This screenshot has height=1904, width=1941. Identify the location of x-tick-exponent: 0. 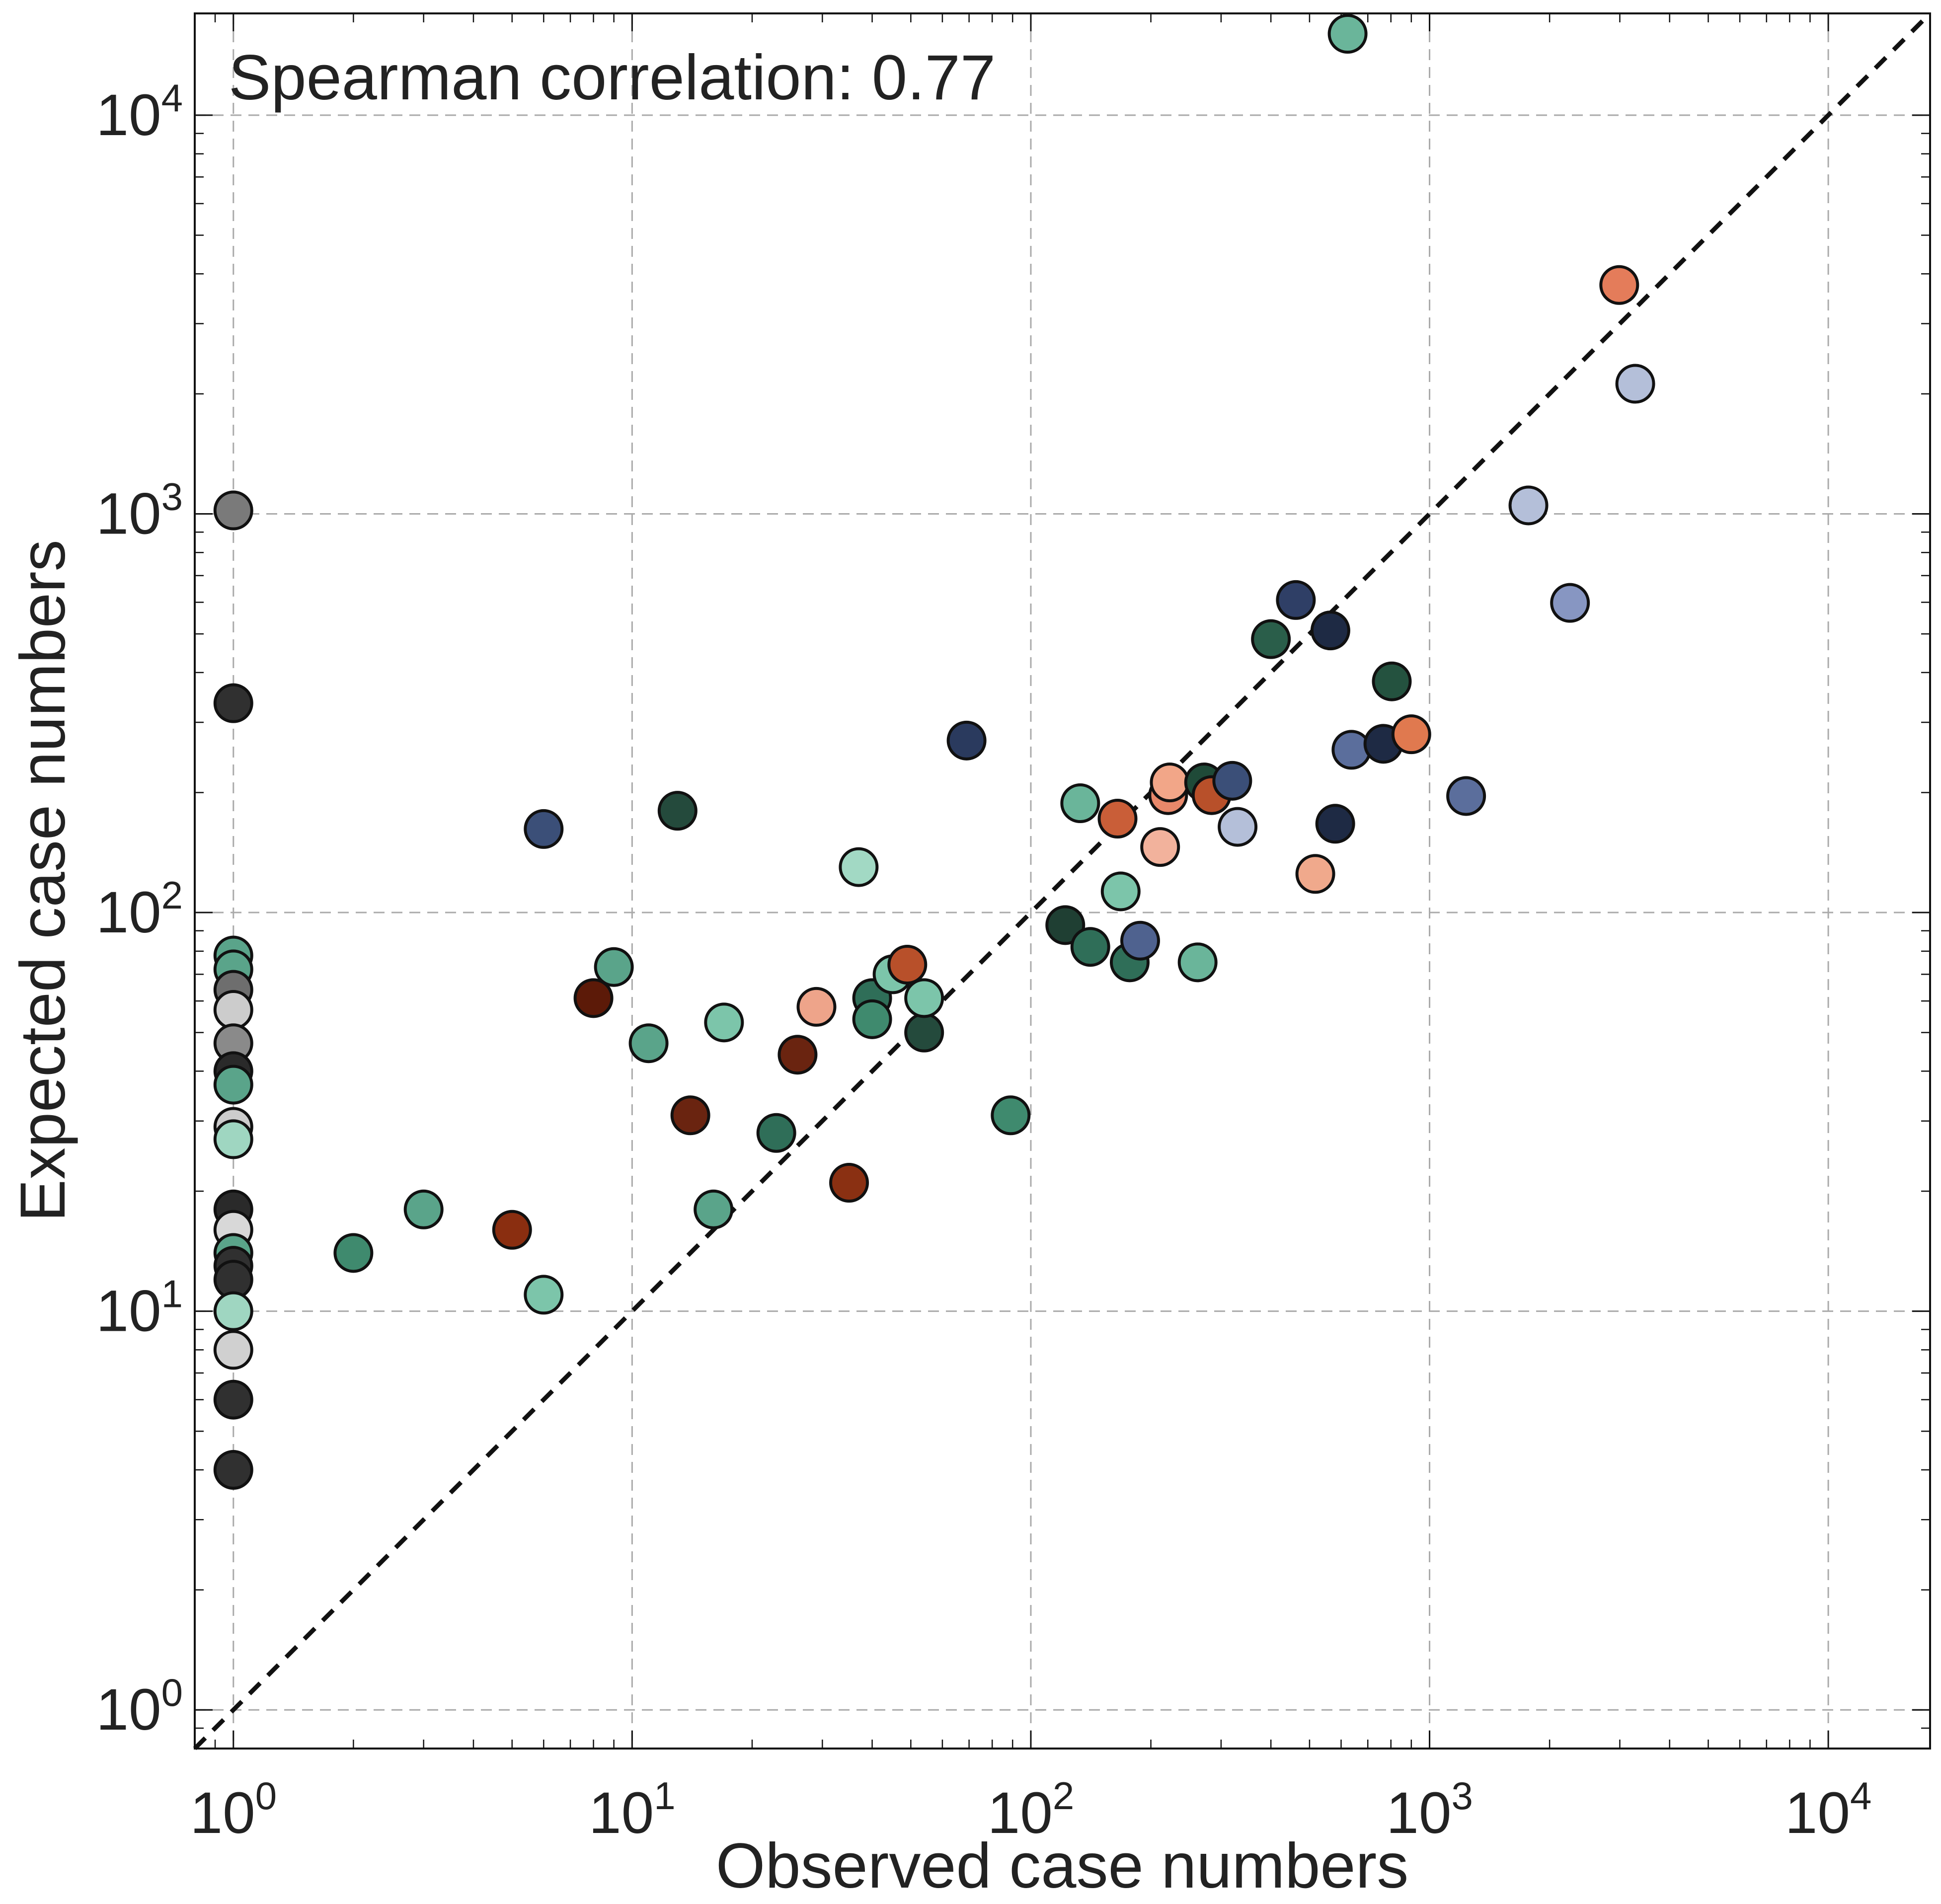
(266, 1796).